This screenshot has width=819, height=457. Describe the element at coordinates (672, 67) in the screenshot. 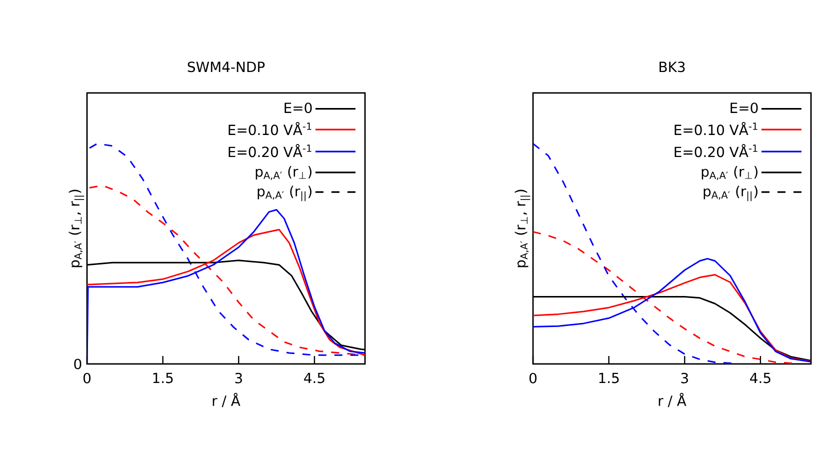

I see `chart-title: BK3` at that location.